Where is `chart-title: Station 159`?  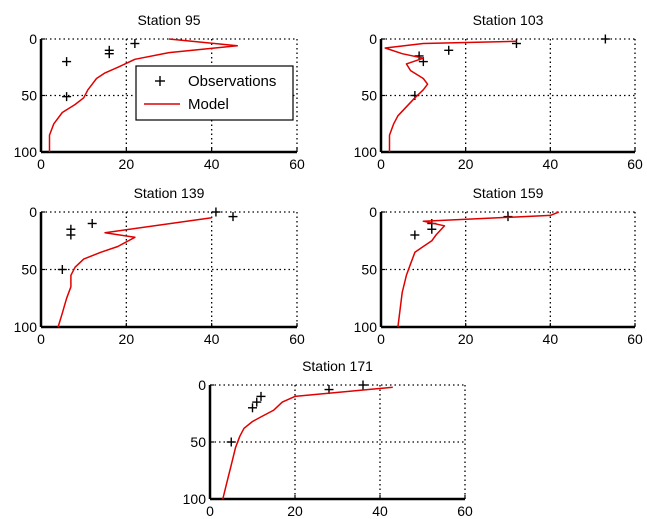
chart-title: Station 159 is located at coordinates (508, 193).